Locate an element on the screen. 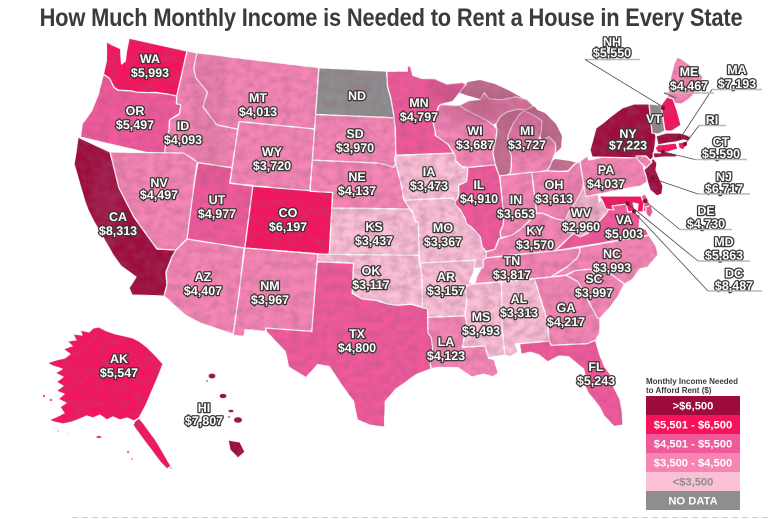 The height and width of the screenshot is (519, 768). svg-text: MD is located at coordinates (723, 242).